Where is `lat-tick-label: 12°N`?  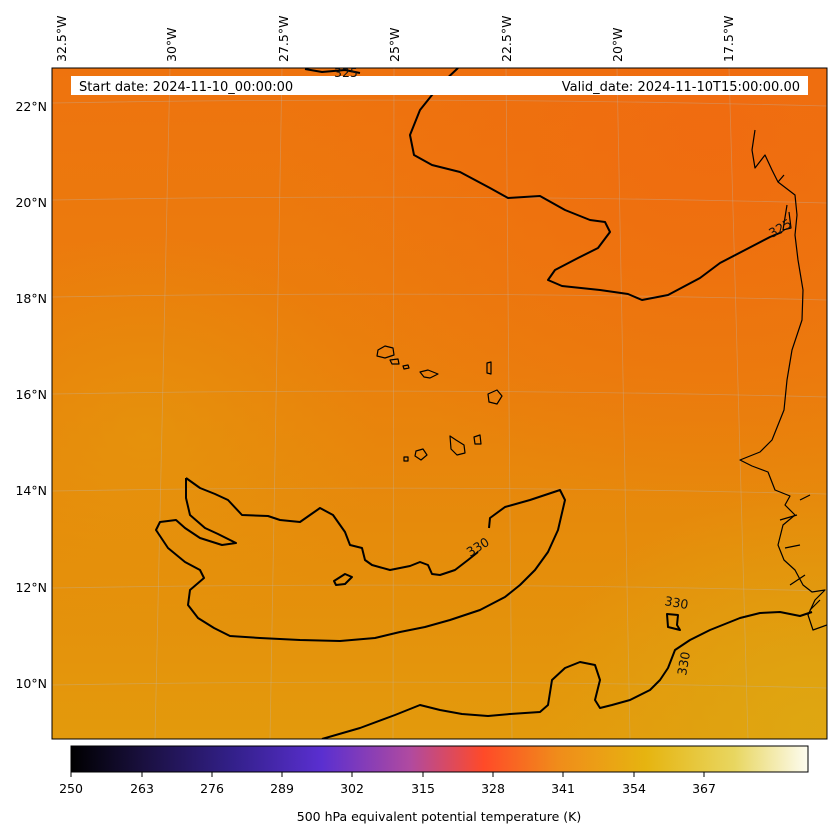
lat-tick-label: 12°N is located at coordinates (31, 587).